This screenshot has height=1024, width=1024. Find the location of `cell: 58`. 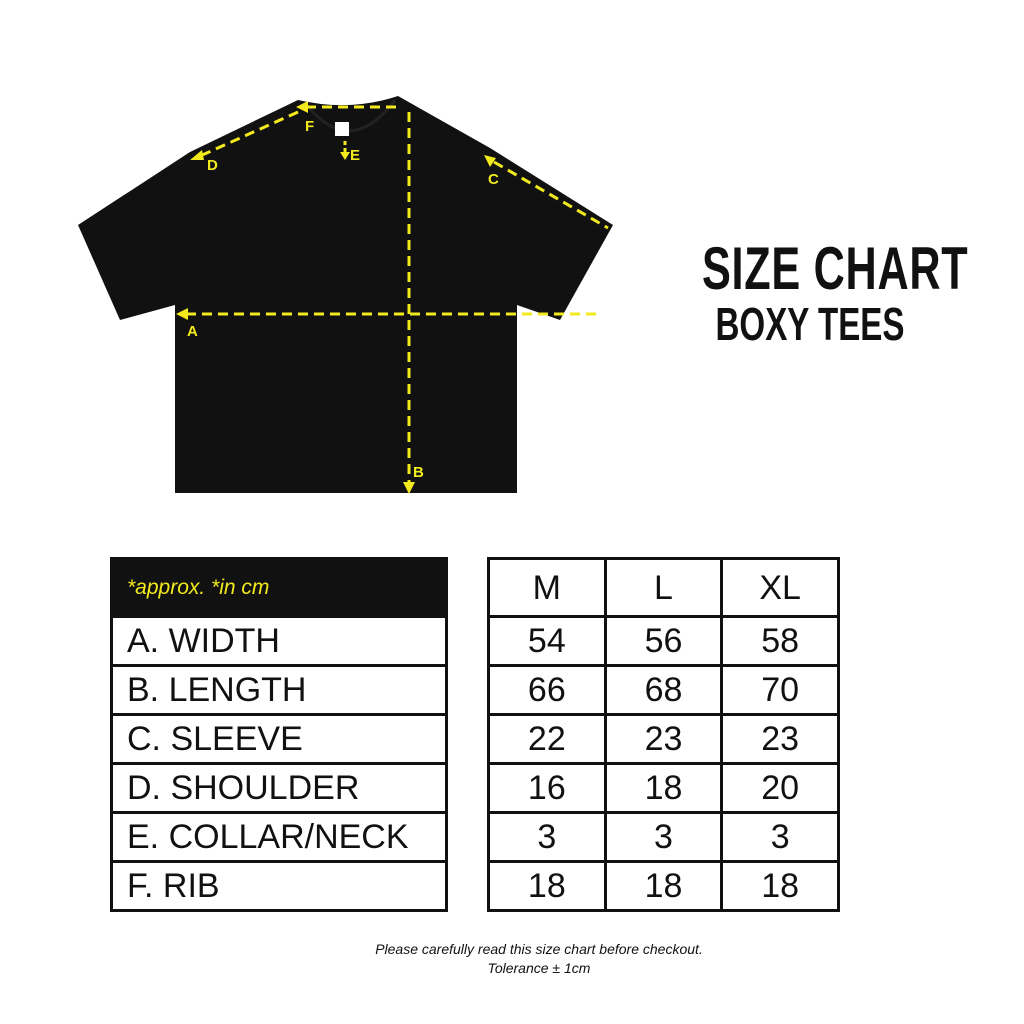

cell: 58 is located at coordinates (780, 641).